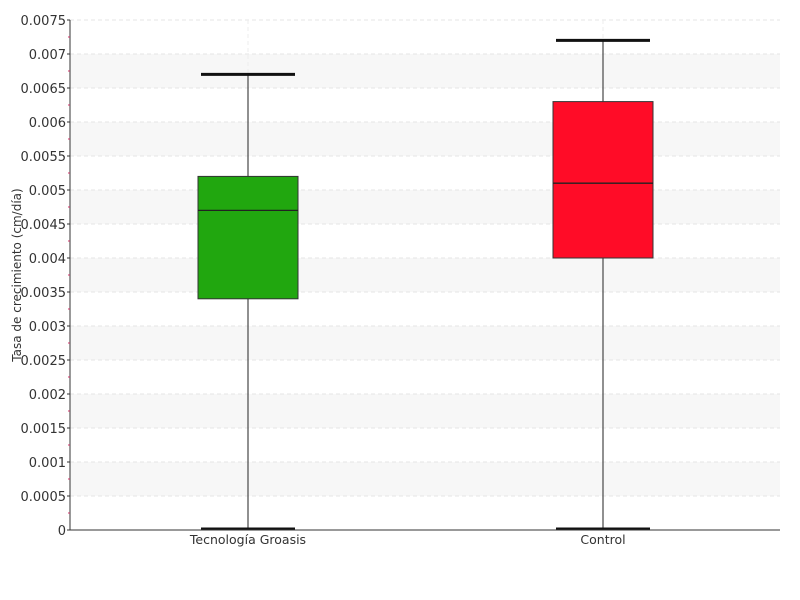 This screenshot has height=600, width=800. What do you see at coordinates (47, 55) in the screenshot?
I see `y-tick-label: 0.007` at bounding box center [47, 55].